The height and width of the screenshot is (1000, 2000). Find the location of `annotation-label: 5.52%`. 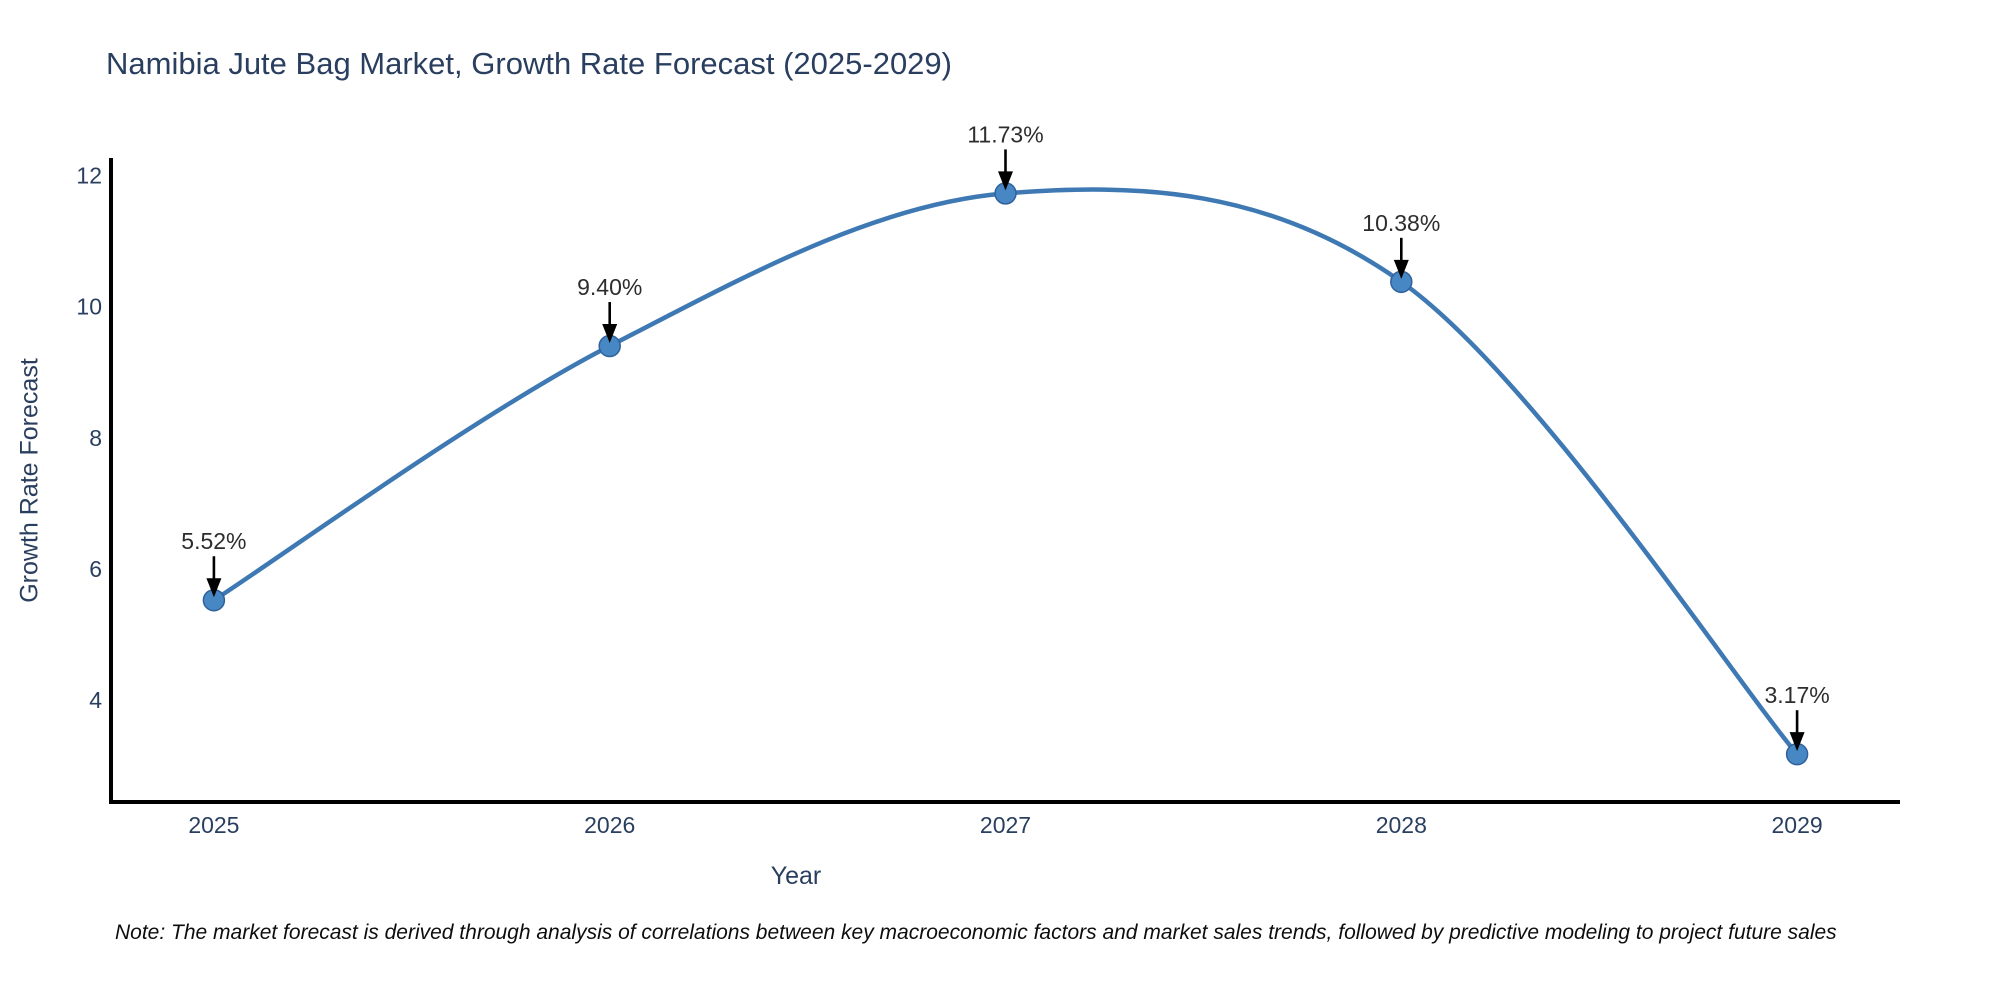

annotation-label: 5.52% is located at coordinates (213, 541).